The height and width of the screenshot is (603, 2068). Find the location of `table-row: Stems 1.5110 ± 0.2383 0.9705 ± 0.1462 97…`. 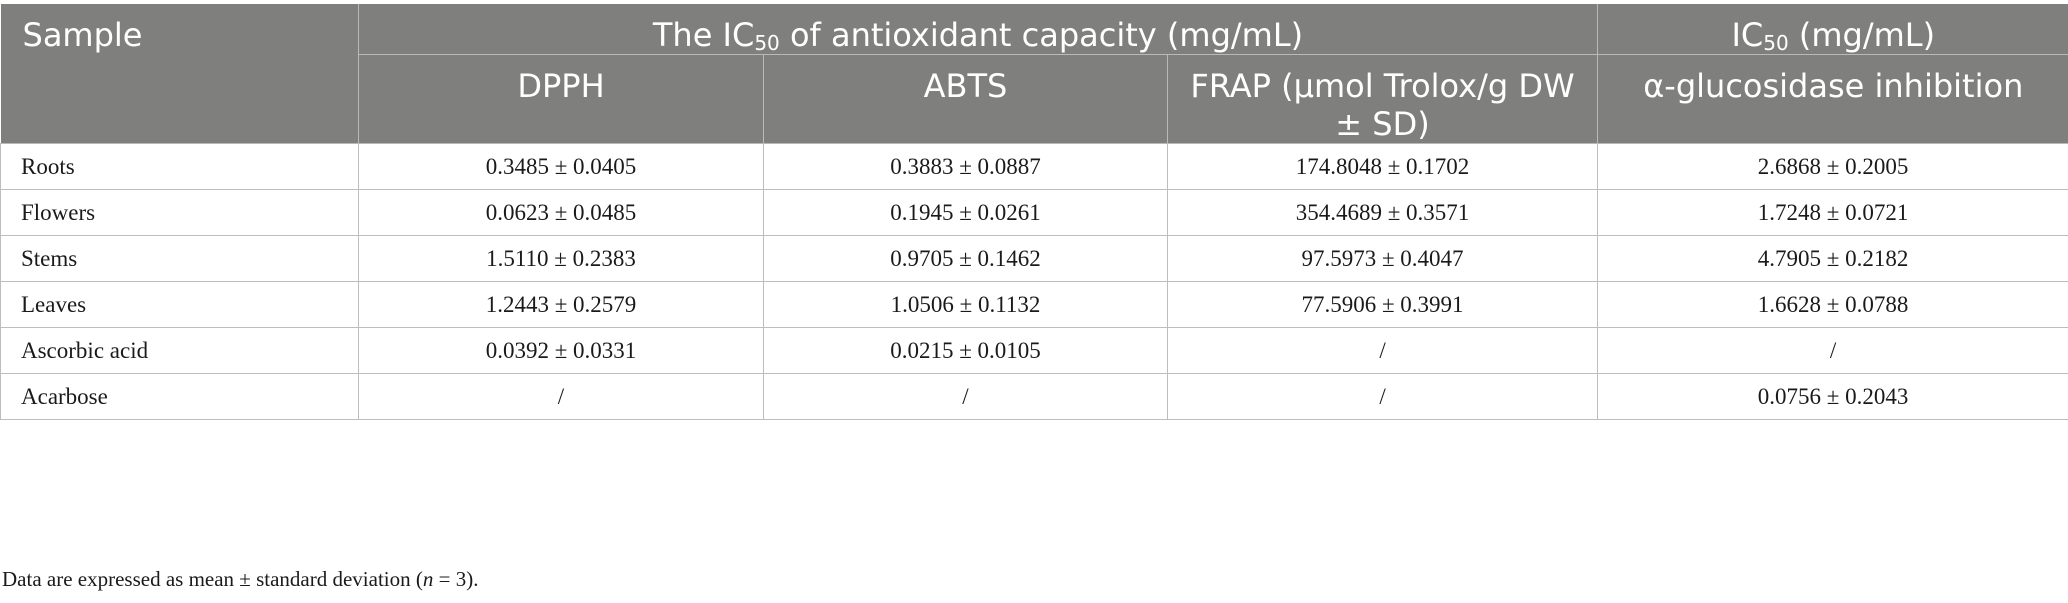

table-row: Stems 1.5110 ± 0.2383 0.9705 ± 0.1462 97… is located at coordinates (1034, 258).